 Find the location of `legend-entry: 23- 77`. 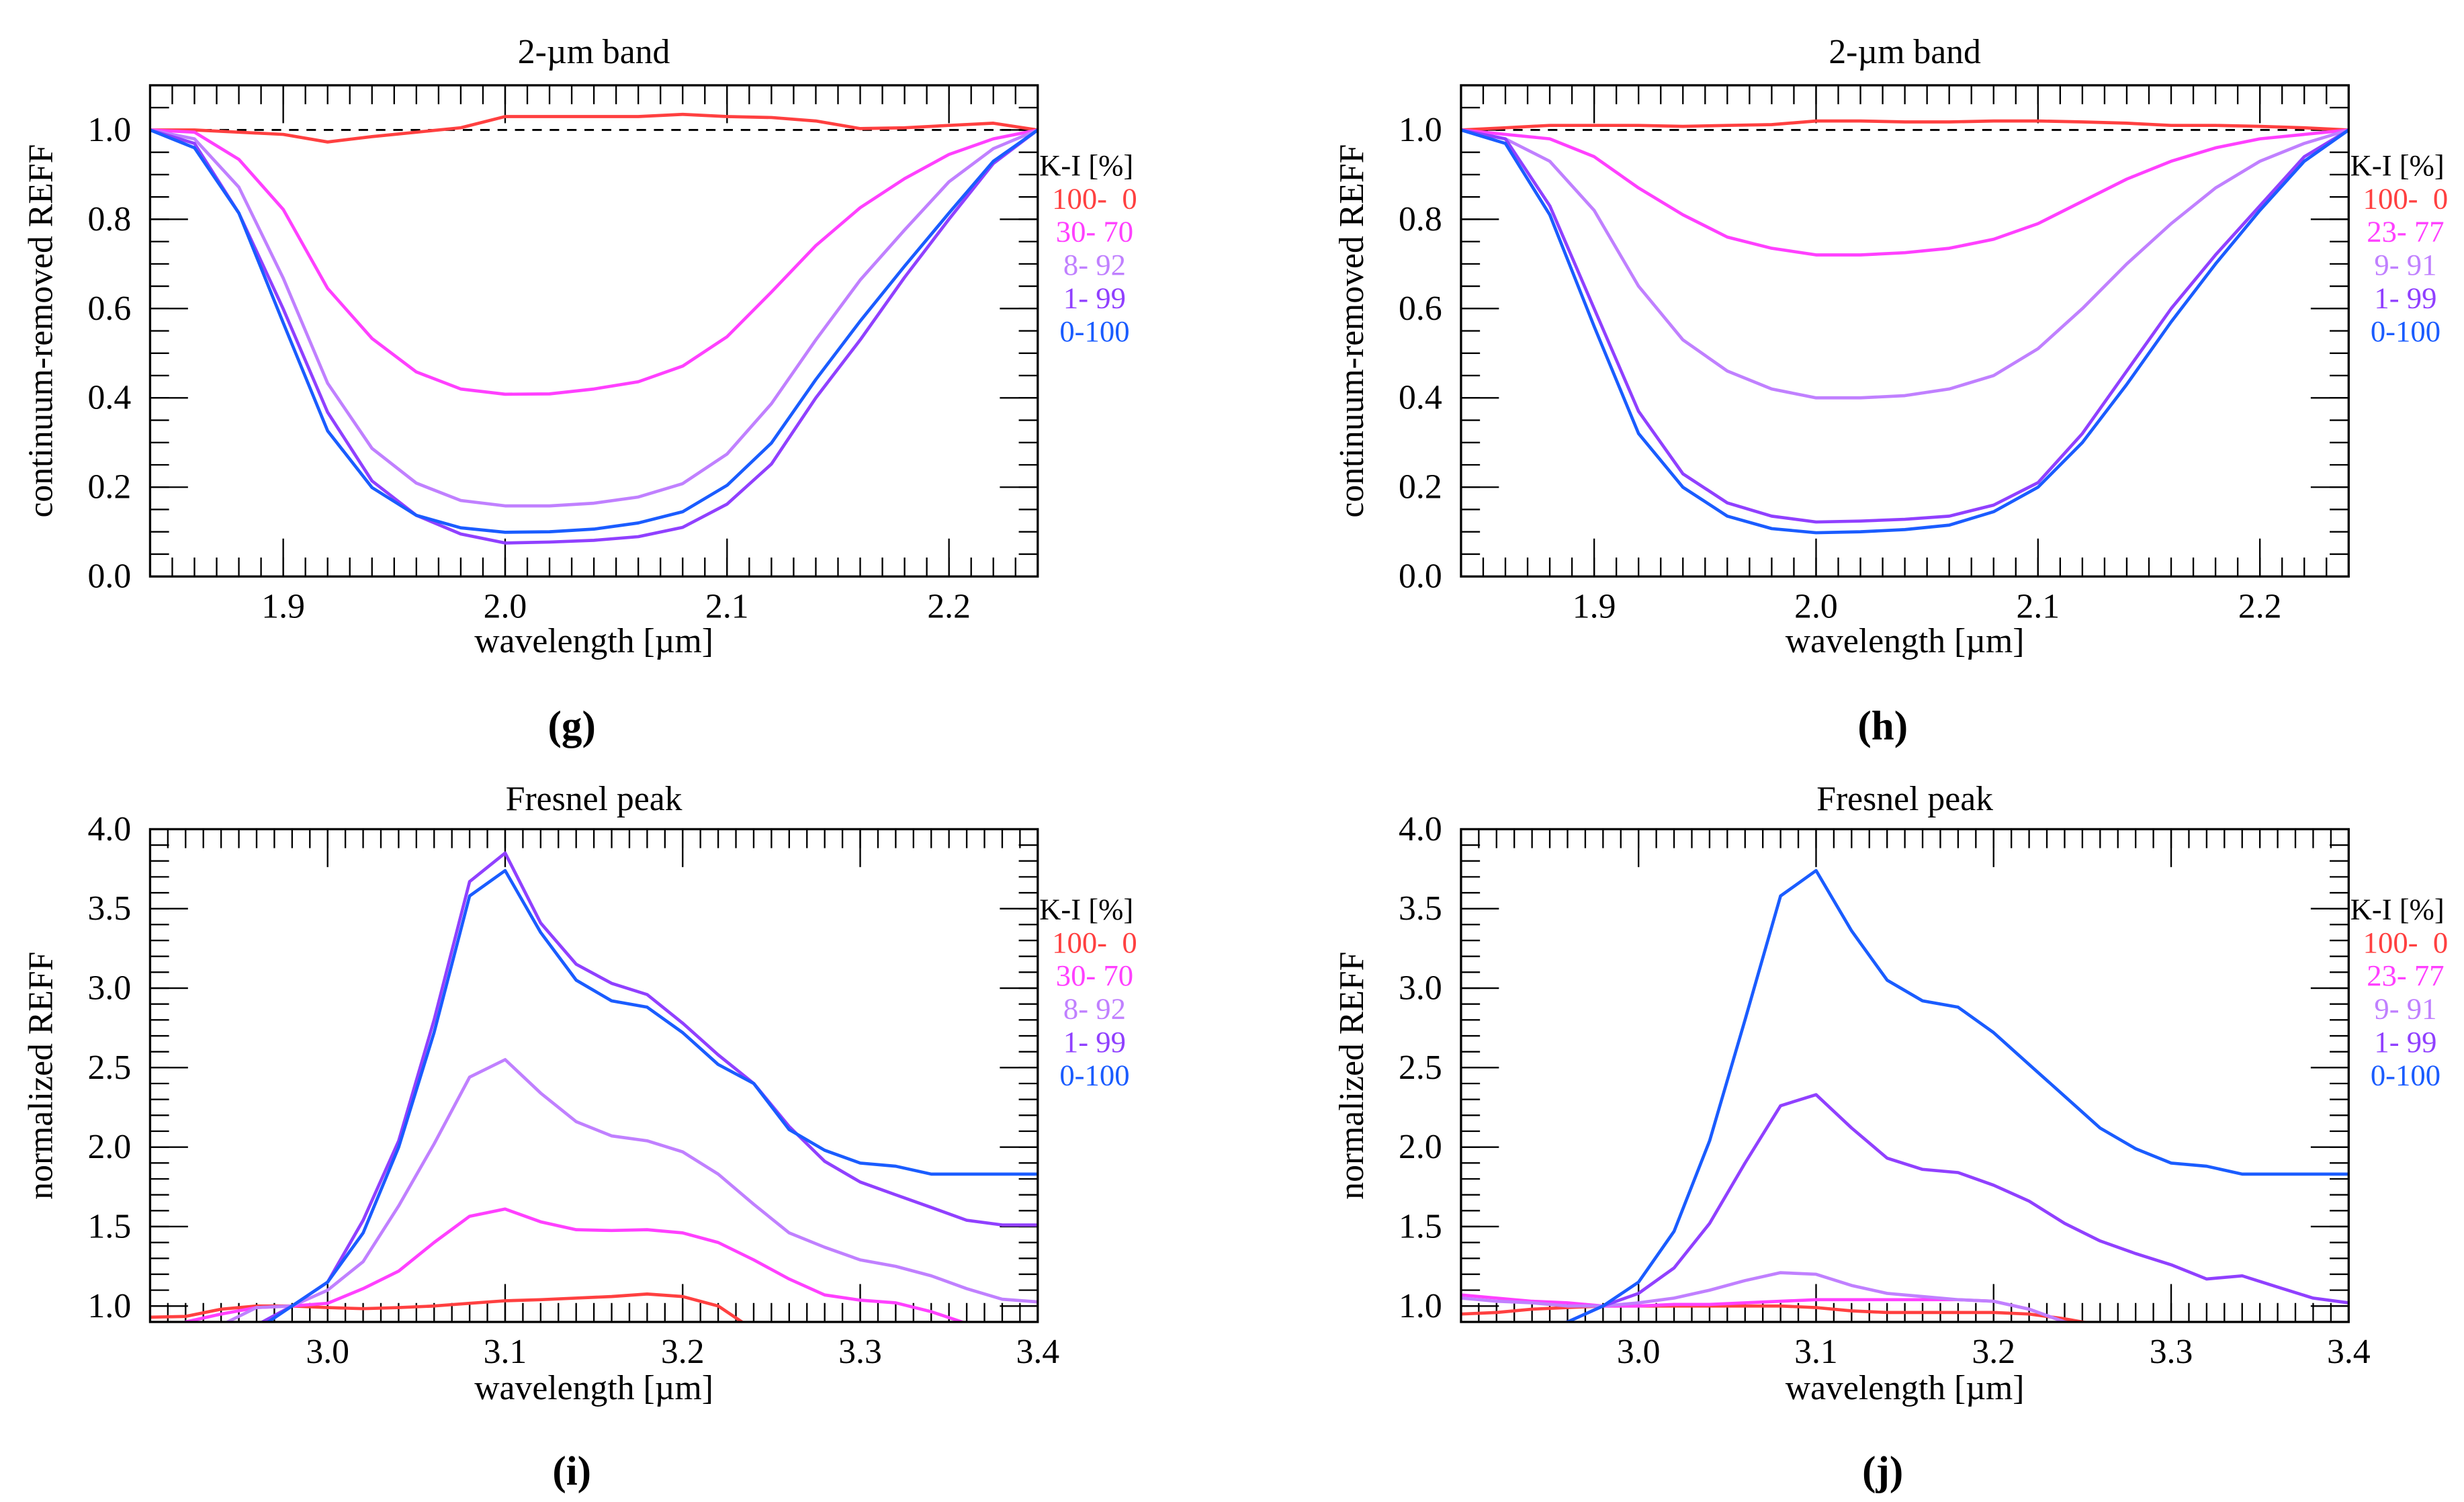

legend-entry: 23- 77 is located at coordinates (2405, 232).